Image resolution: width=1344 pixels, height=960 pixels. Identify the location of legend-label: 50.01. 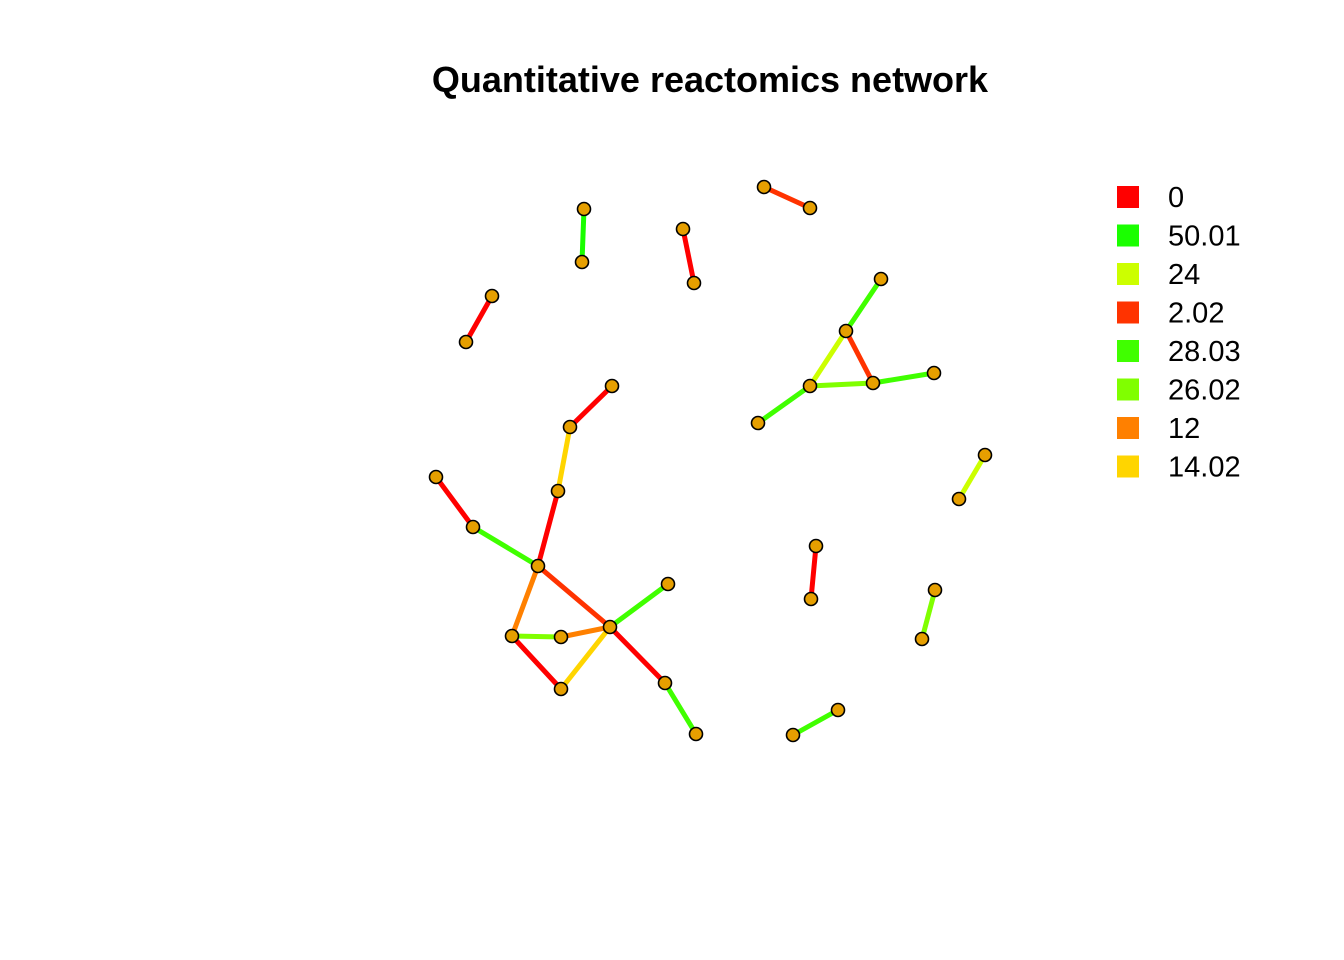
(1204, 237).